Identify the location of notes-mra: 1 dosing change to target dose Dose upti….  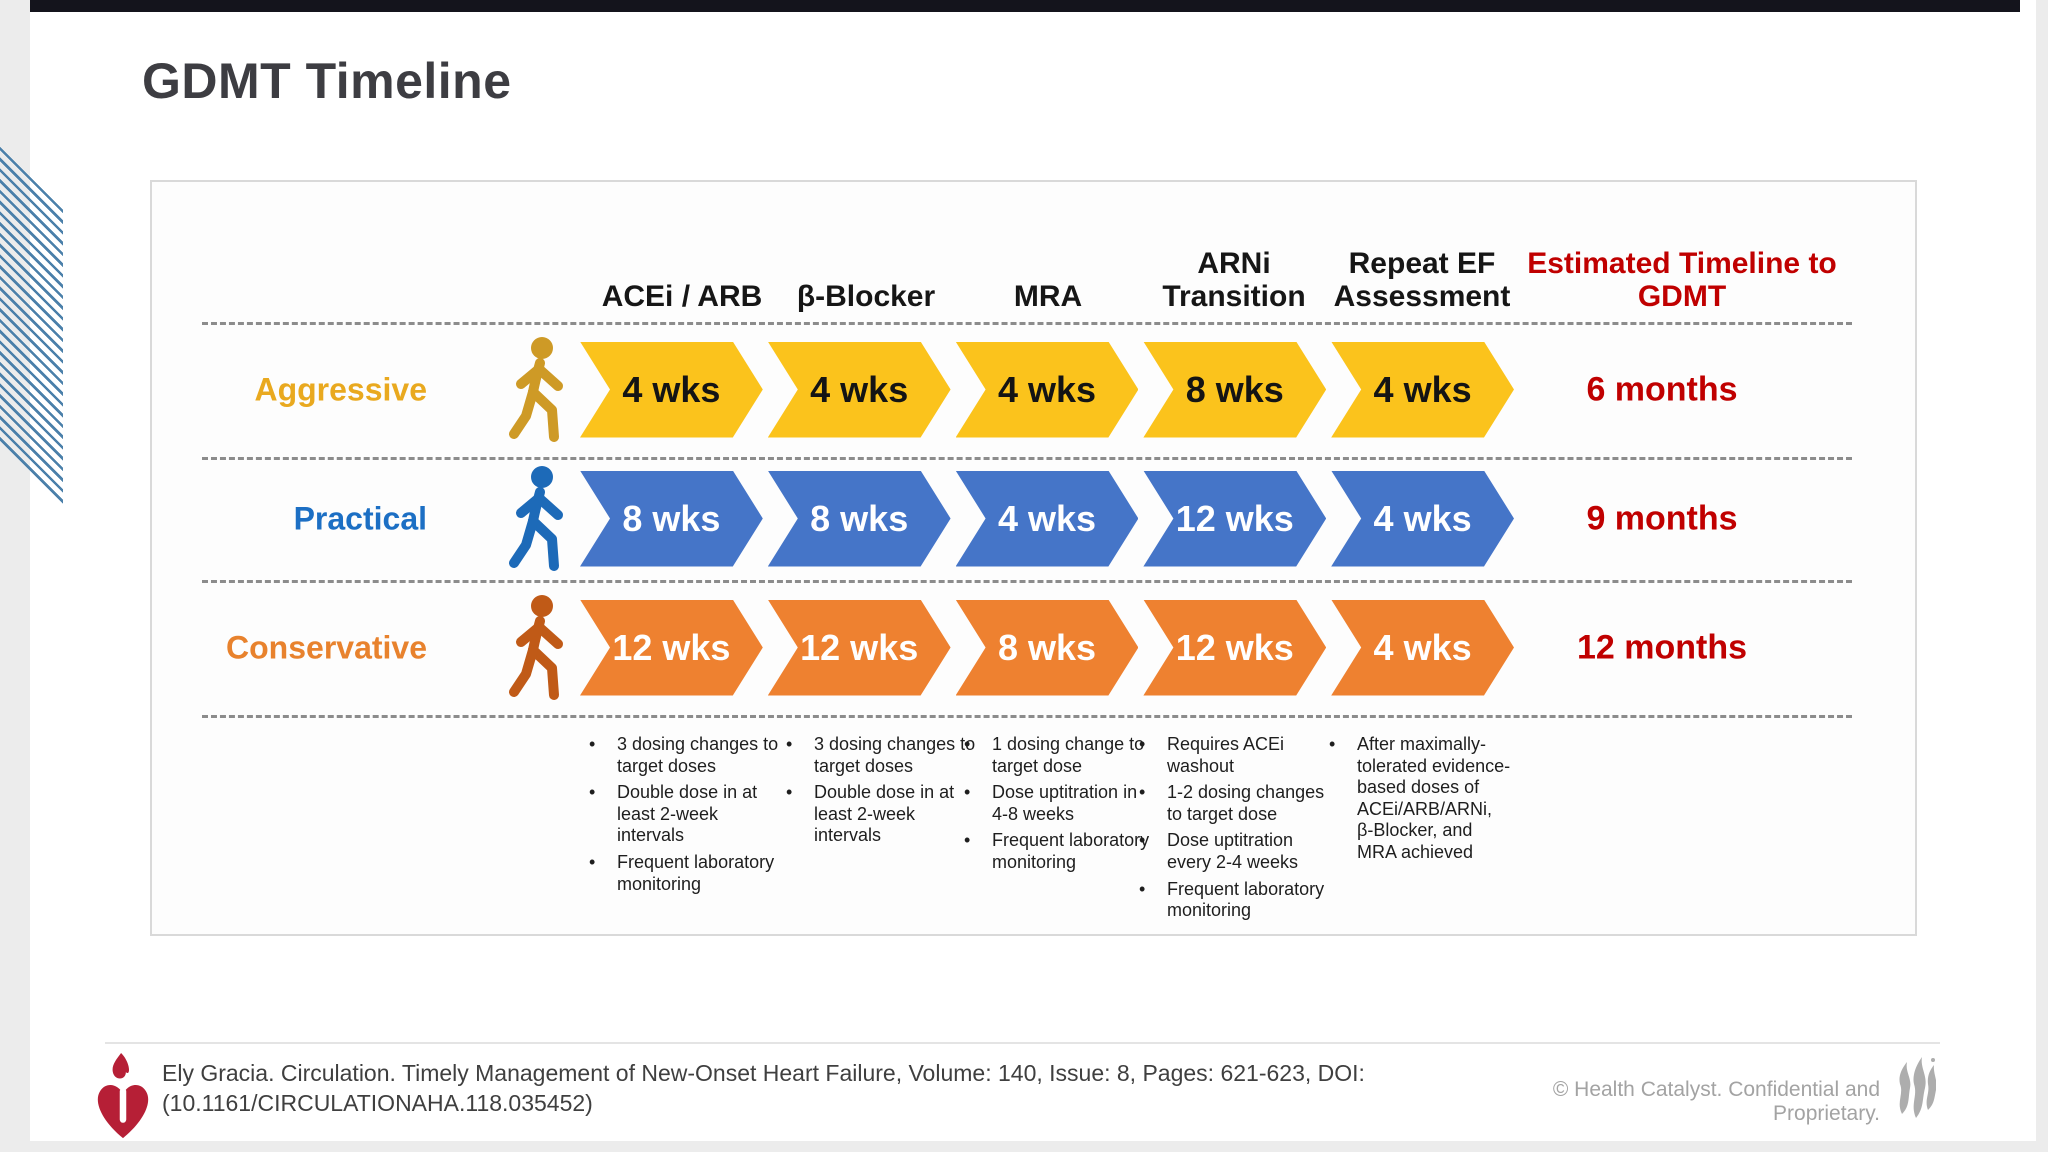
(1059, 806).